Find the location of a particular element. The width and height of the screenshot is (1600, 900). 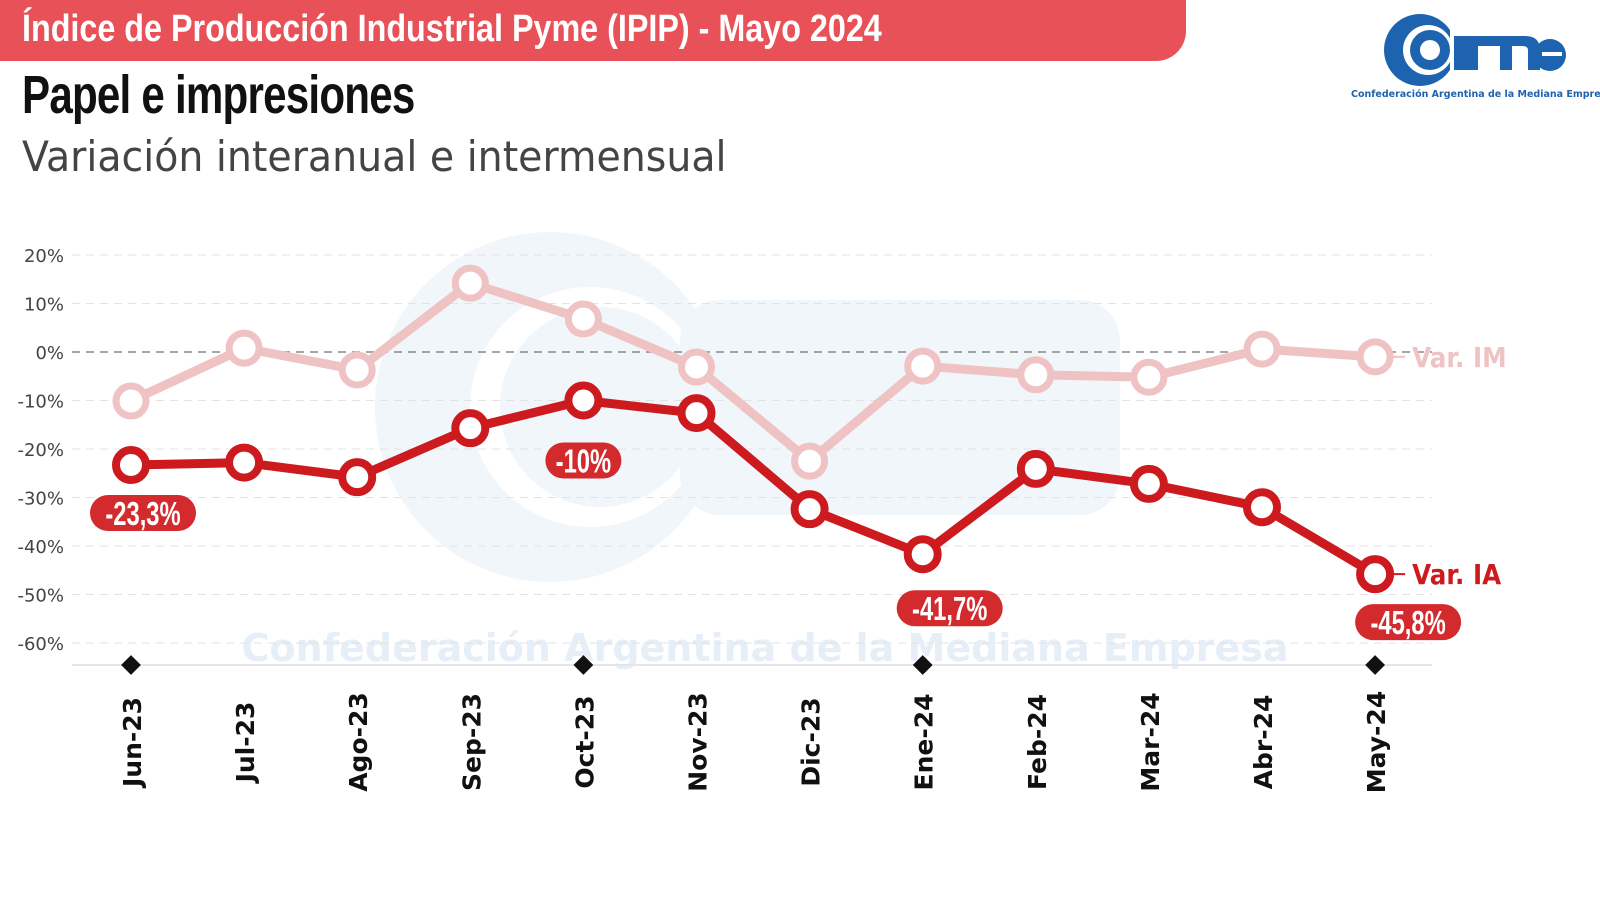

x-tick-label: Mar-24 is located at coordinates (1150, 741).